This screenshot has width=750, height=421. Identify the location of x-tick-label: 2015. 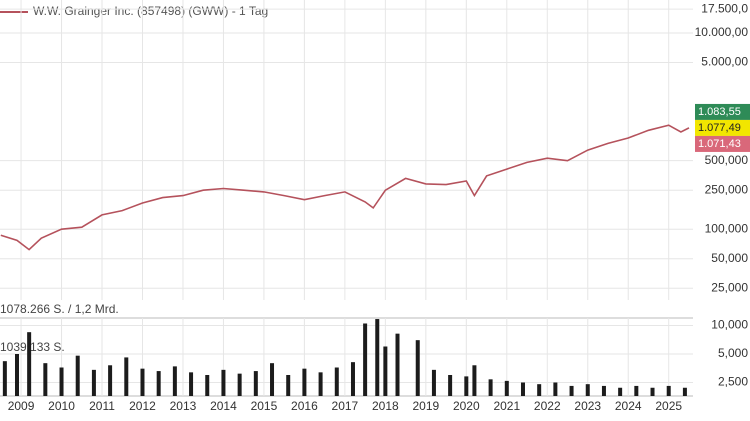
(264, 406).